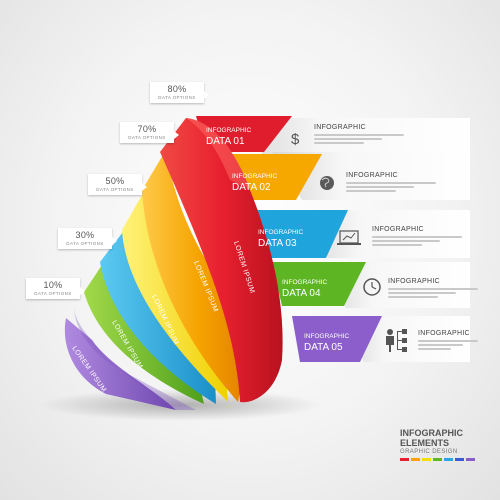 The width and height of the screenshot is (500, 500). What do you see at coordinates (431, 433) in the screenshot?
I see `footer-title-1: INFOGRAPHIC` at bounding box center [431, 433].